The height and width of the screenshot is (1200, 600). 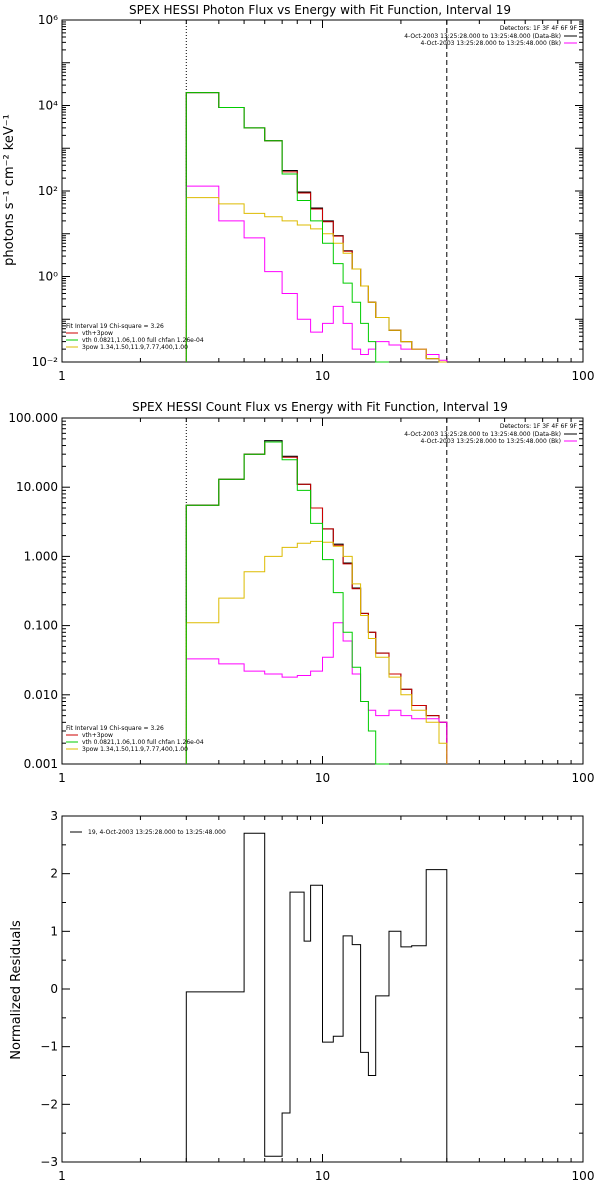 I want to click on y-tick-label: 10⁶, so click(x=48, y=20).